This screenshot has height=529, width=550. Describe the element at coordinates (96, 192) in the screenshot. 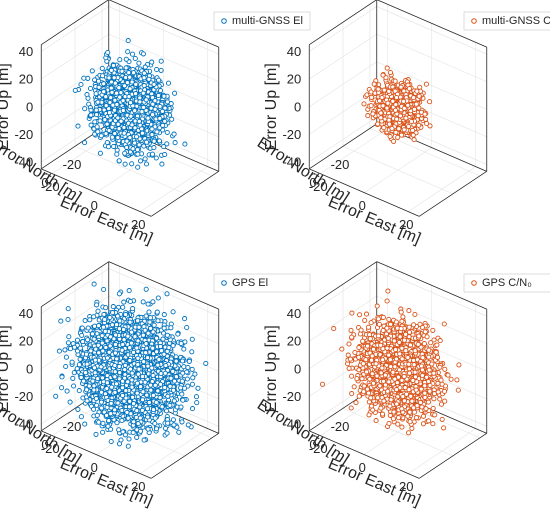

I see `axis-edge` at that location.